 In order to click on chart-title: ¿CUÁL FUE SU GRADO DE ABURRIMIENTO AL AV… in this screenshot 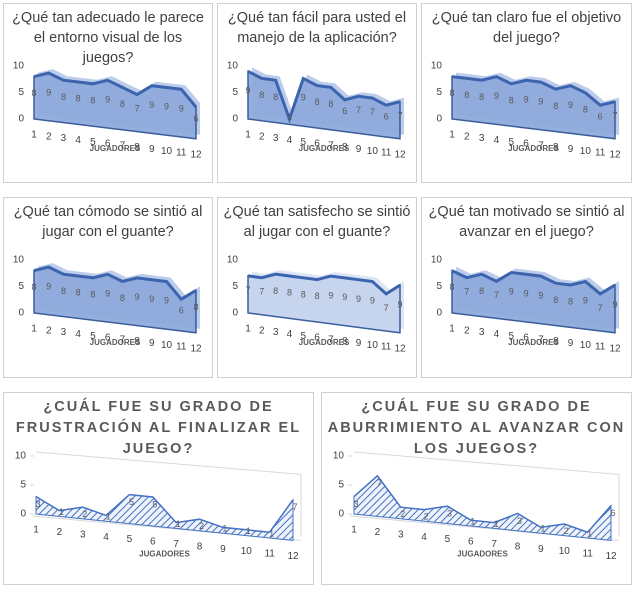, I will do `click(476, 428)`.